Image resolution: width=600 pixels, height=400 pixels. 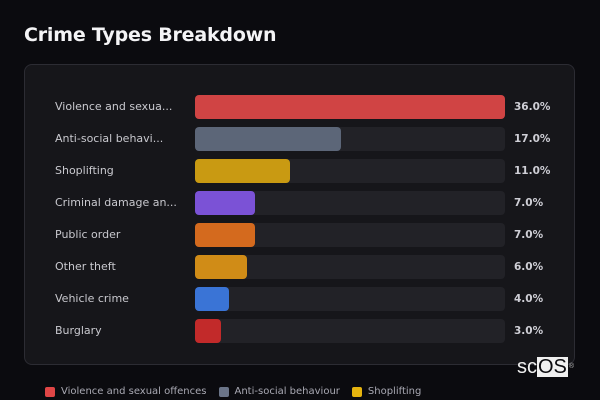 I want to click on registered-icon: ®, so click(x=571, y=366).